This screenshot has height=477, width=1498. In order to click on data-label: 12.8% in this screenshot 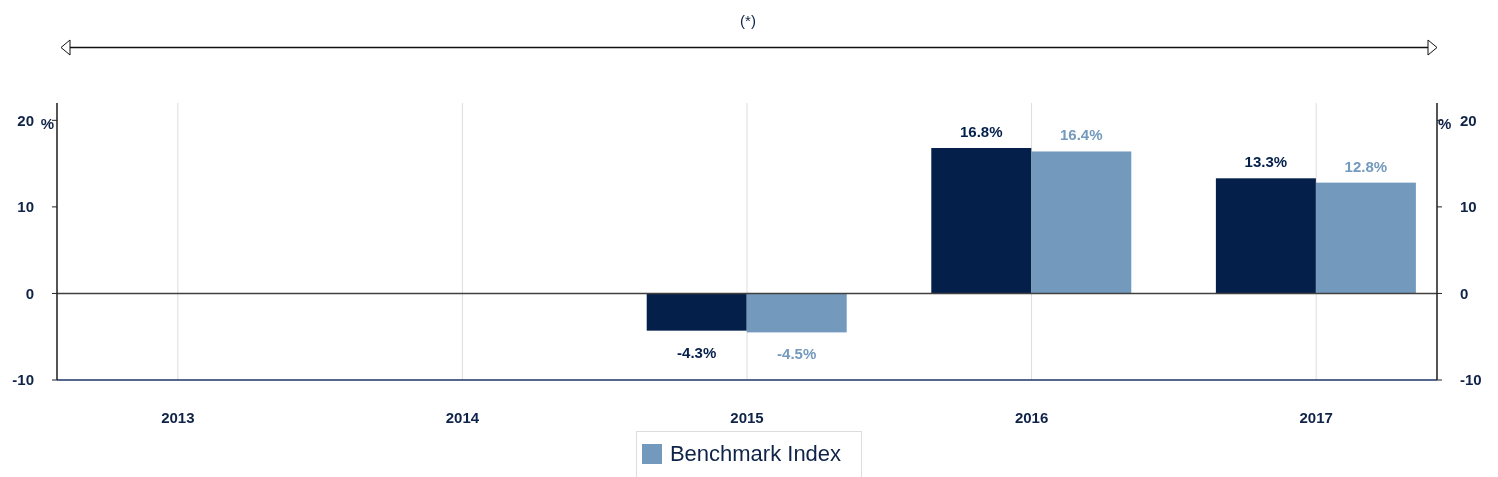, I will do `click(1366, 166)`.